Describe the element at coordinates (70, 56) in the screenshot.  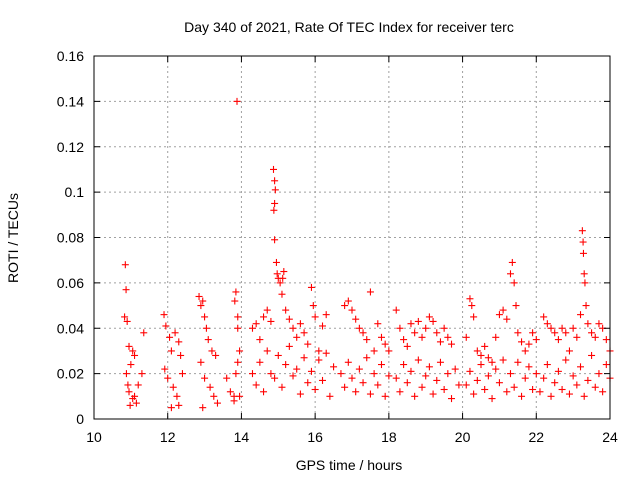
I see `y-tick-label: 0.16` at that location.